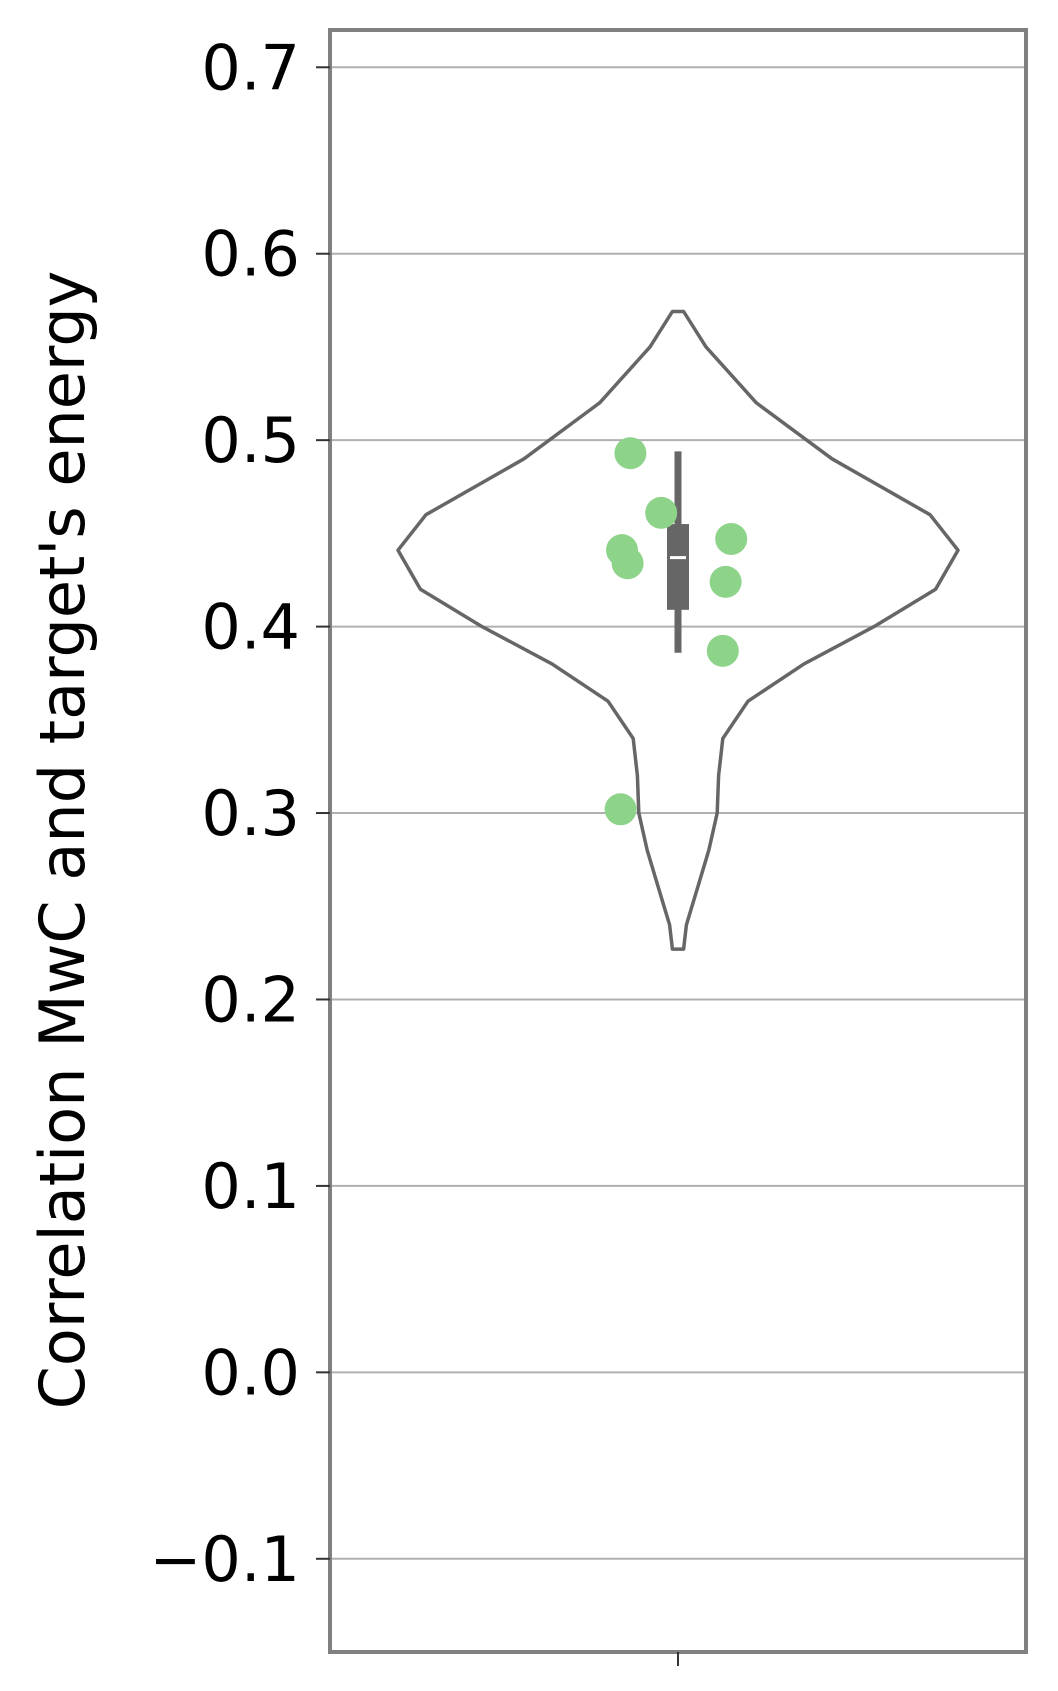 Image resolution: width=1058 pixels, height=1691 pixels. Describe the element at coordinates (250, 440) in the screenshot. I see `y-tick-label: 0.5` at that location.